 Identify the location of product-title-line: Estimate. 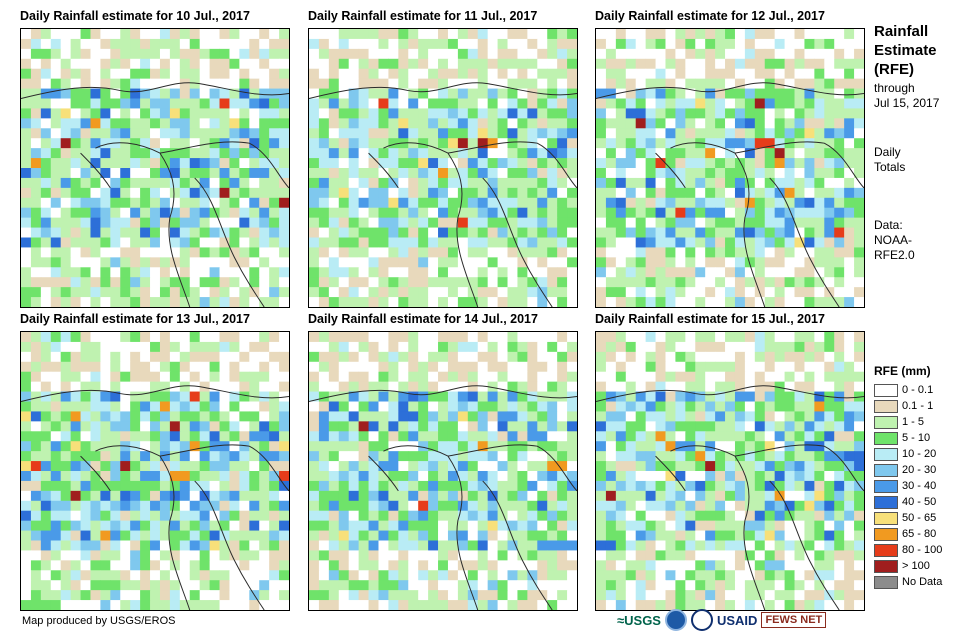
(905, 50).